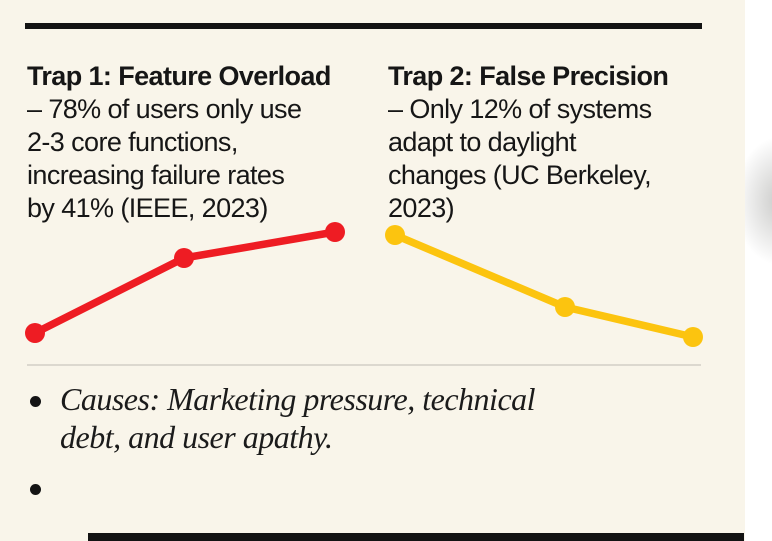  What do you see at coordinates (416, 537) in the screenshot?
I see `next-slide-top-rule` at bounding box center [416, 537].